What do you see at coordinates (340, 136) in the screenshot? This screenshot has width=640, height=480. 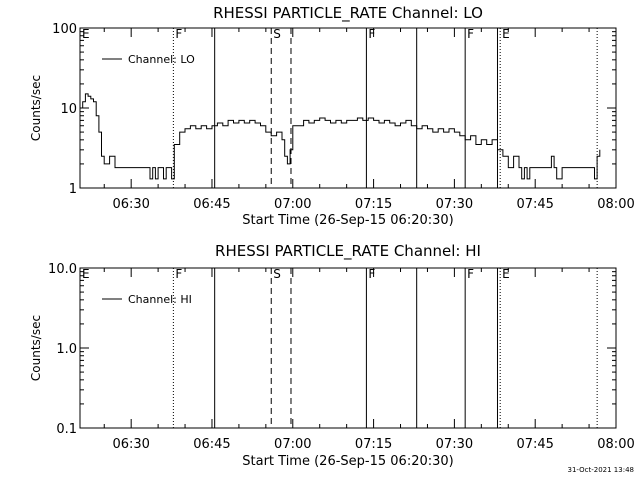 I see `series-line-channel-lo` at bounding box center [340, 136].